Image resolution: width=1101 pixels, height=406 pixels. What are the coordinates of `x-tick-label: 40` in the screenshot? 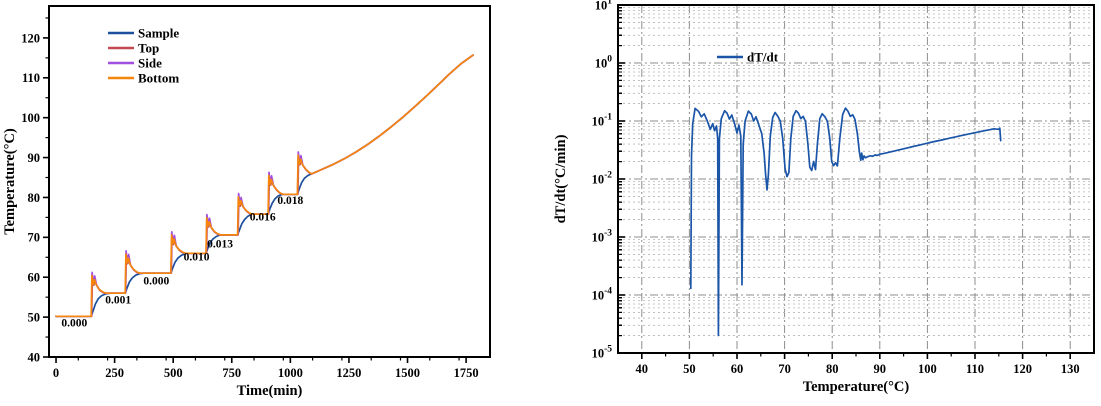 It's located at (642, 369).